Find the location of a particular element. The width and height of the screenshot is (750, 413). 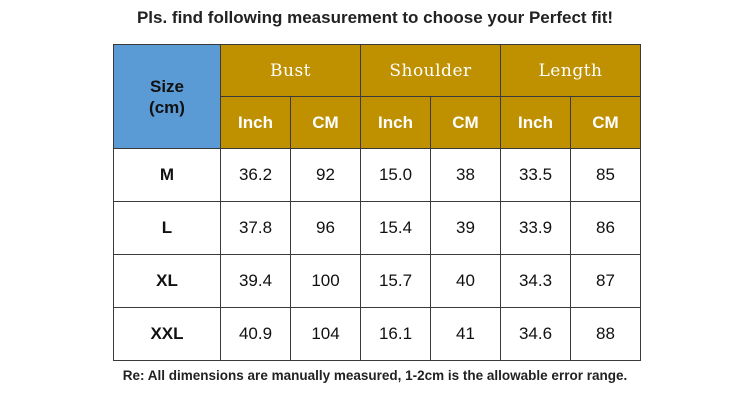

value-cell: 87 is located at coordinates (605, 281).